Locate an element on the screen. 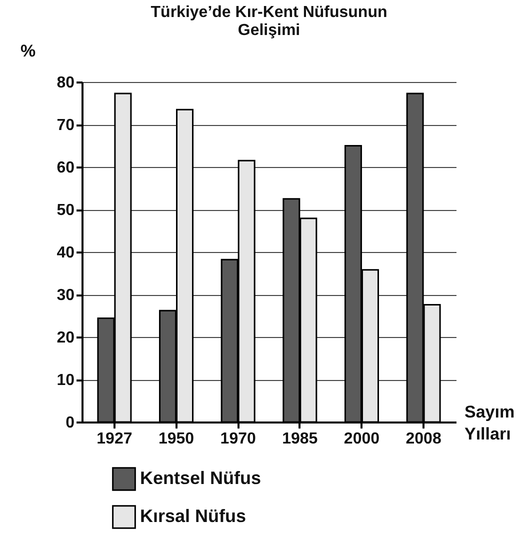 This screenshot has width=520, height=536. y-tick-label: 60 is located at coordinates (65, 168).